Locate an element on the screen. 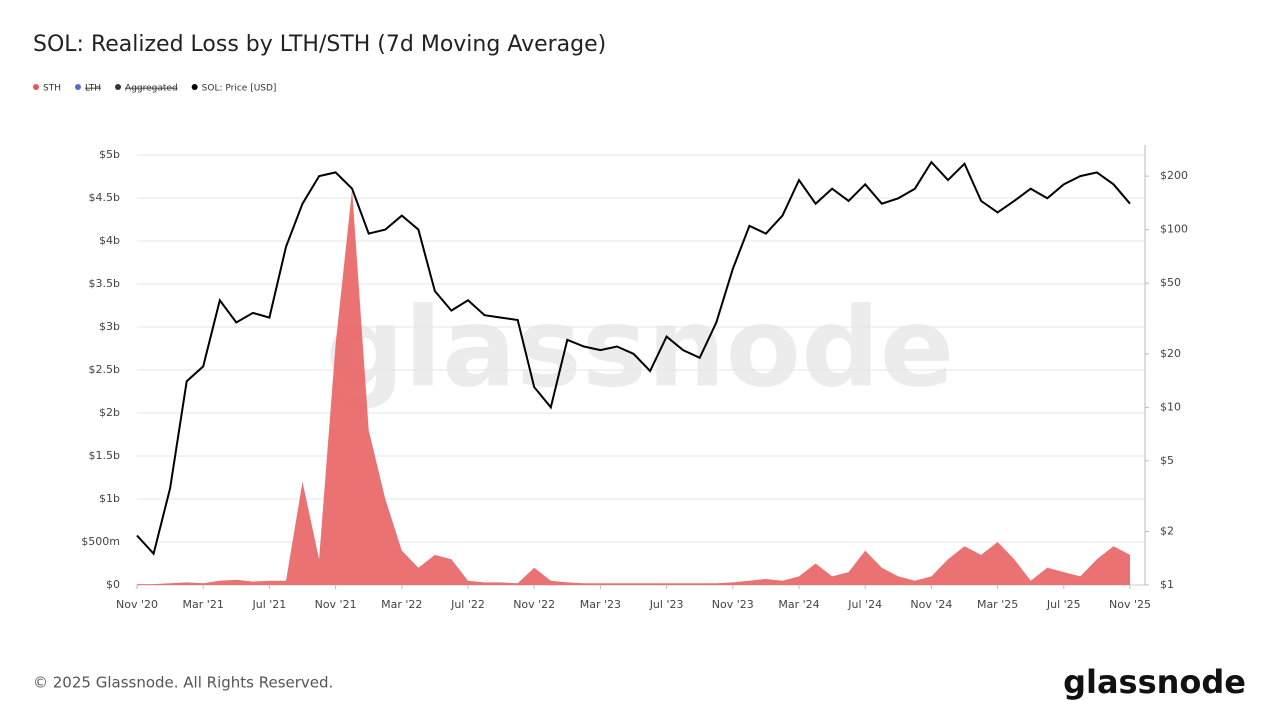 Image resolution: width=1280 pixels, height=720 pixels. x-tick-label: Jul '24 is located at coordinates (864, 604).